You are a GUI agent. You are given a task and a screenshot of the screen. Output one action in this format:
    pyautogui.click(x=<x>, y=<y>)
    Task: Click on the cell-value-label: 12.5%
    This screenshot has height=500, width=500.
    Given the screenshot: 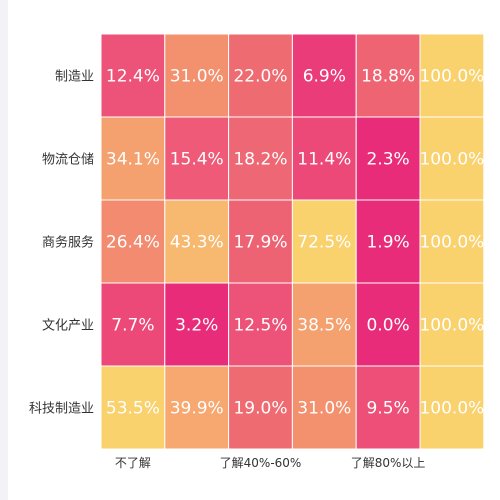 What is the action you would take?
    pyautogui.click(x=260, y=326)
    